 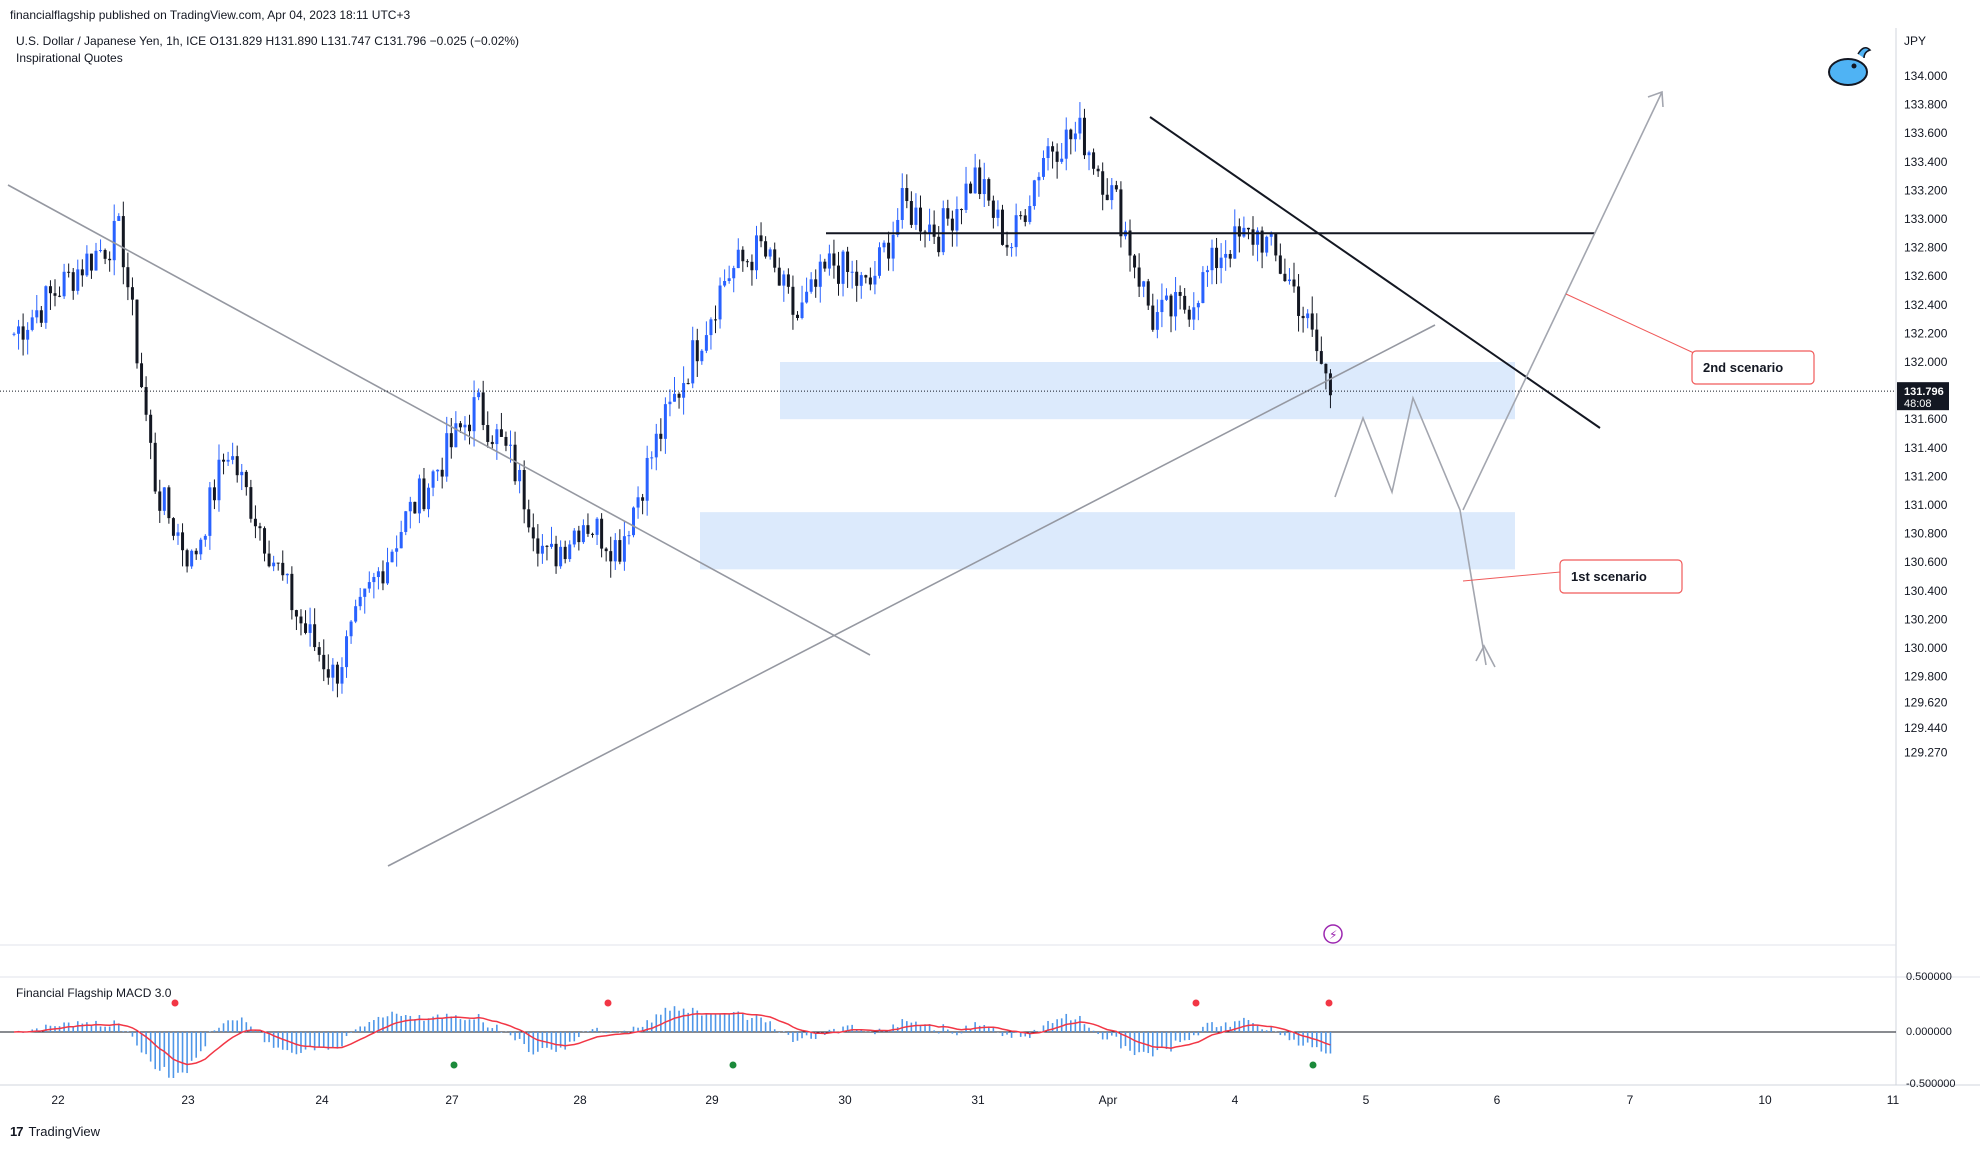 What do you see at coordinates (1926, 419) in the screenshot?
I see `price-tick-label: 131.600` at bounding box center [1926, 419].